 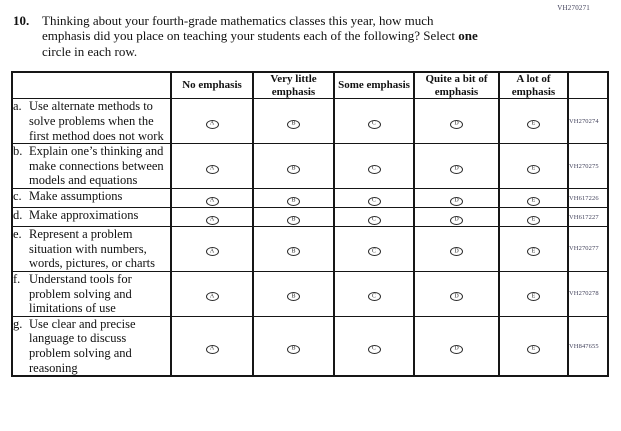 What do you see at coordinates (588, 166) in the screenshot?
I see `item-code: VH270275` at bounding box center [588, 166].